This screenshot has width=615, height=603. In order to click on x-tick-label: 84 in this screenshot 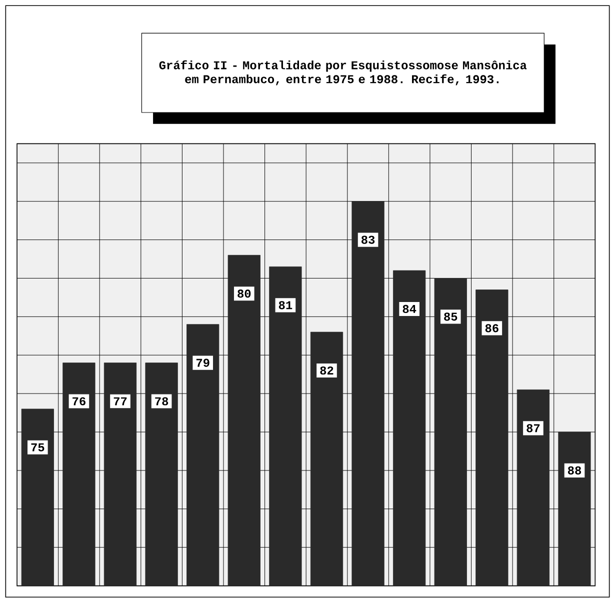, I will do `click(409, 309)`.